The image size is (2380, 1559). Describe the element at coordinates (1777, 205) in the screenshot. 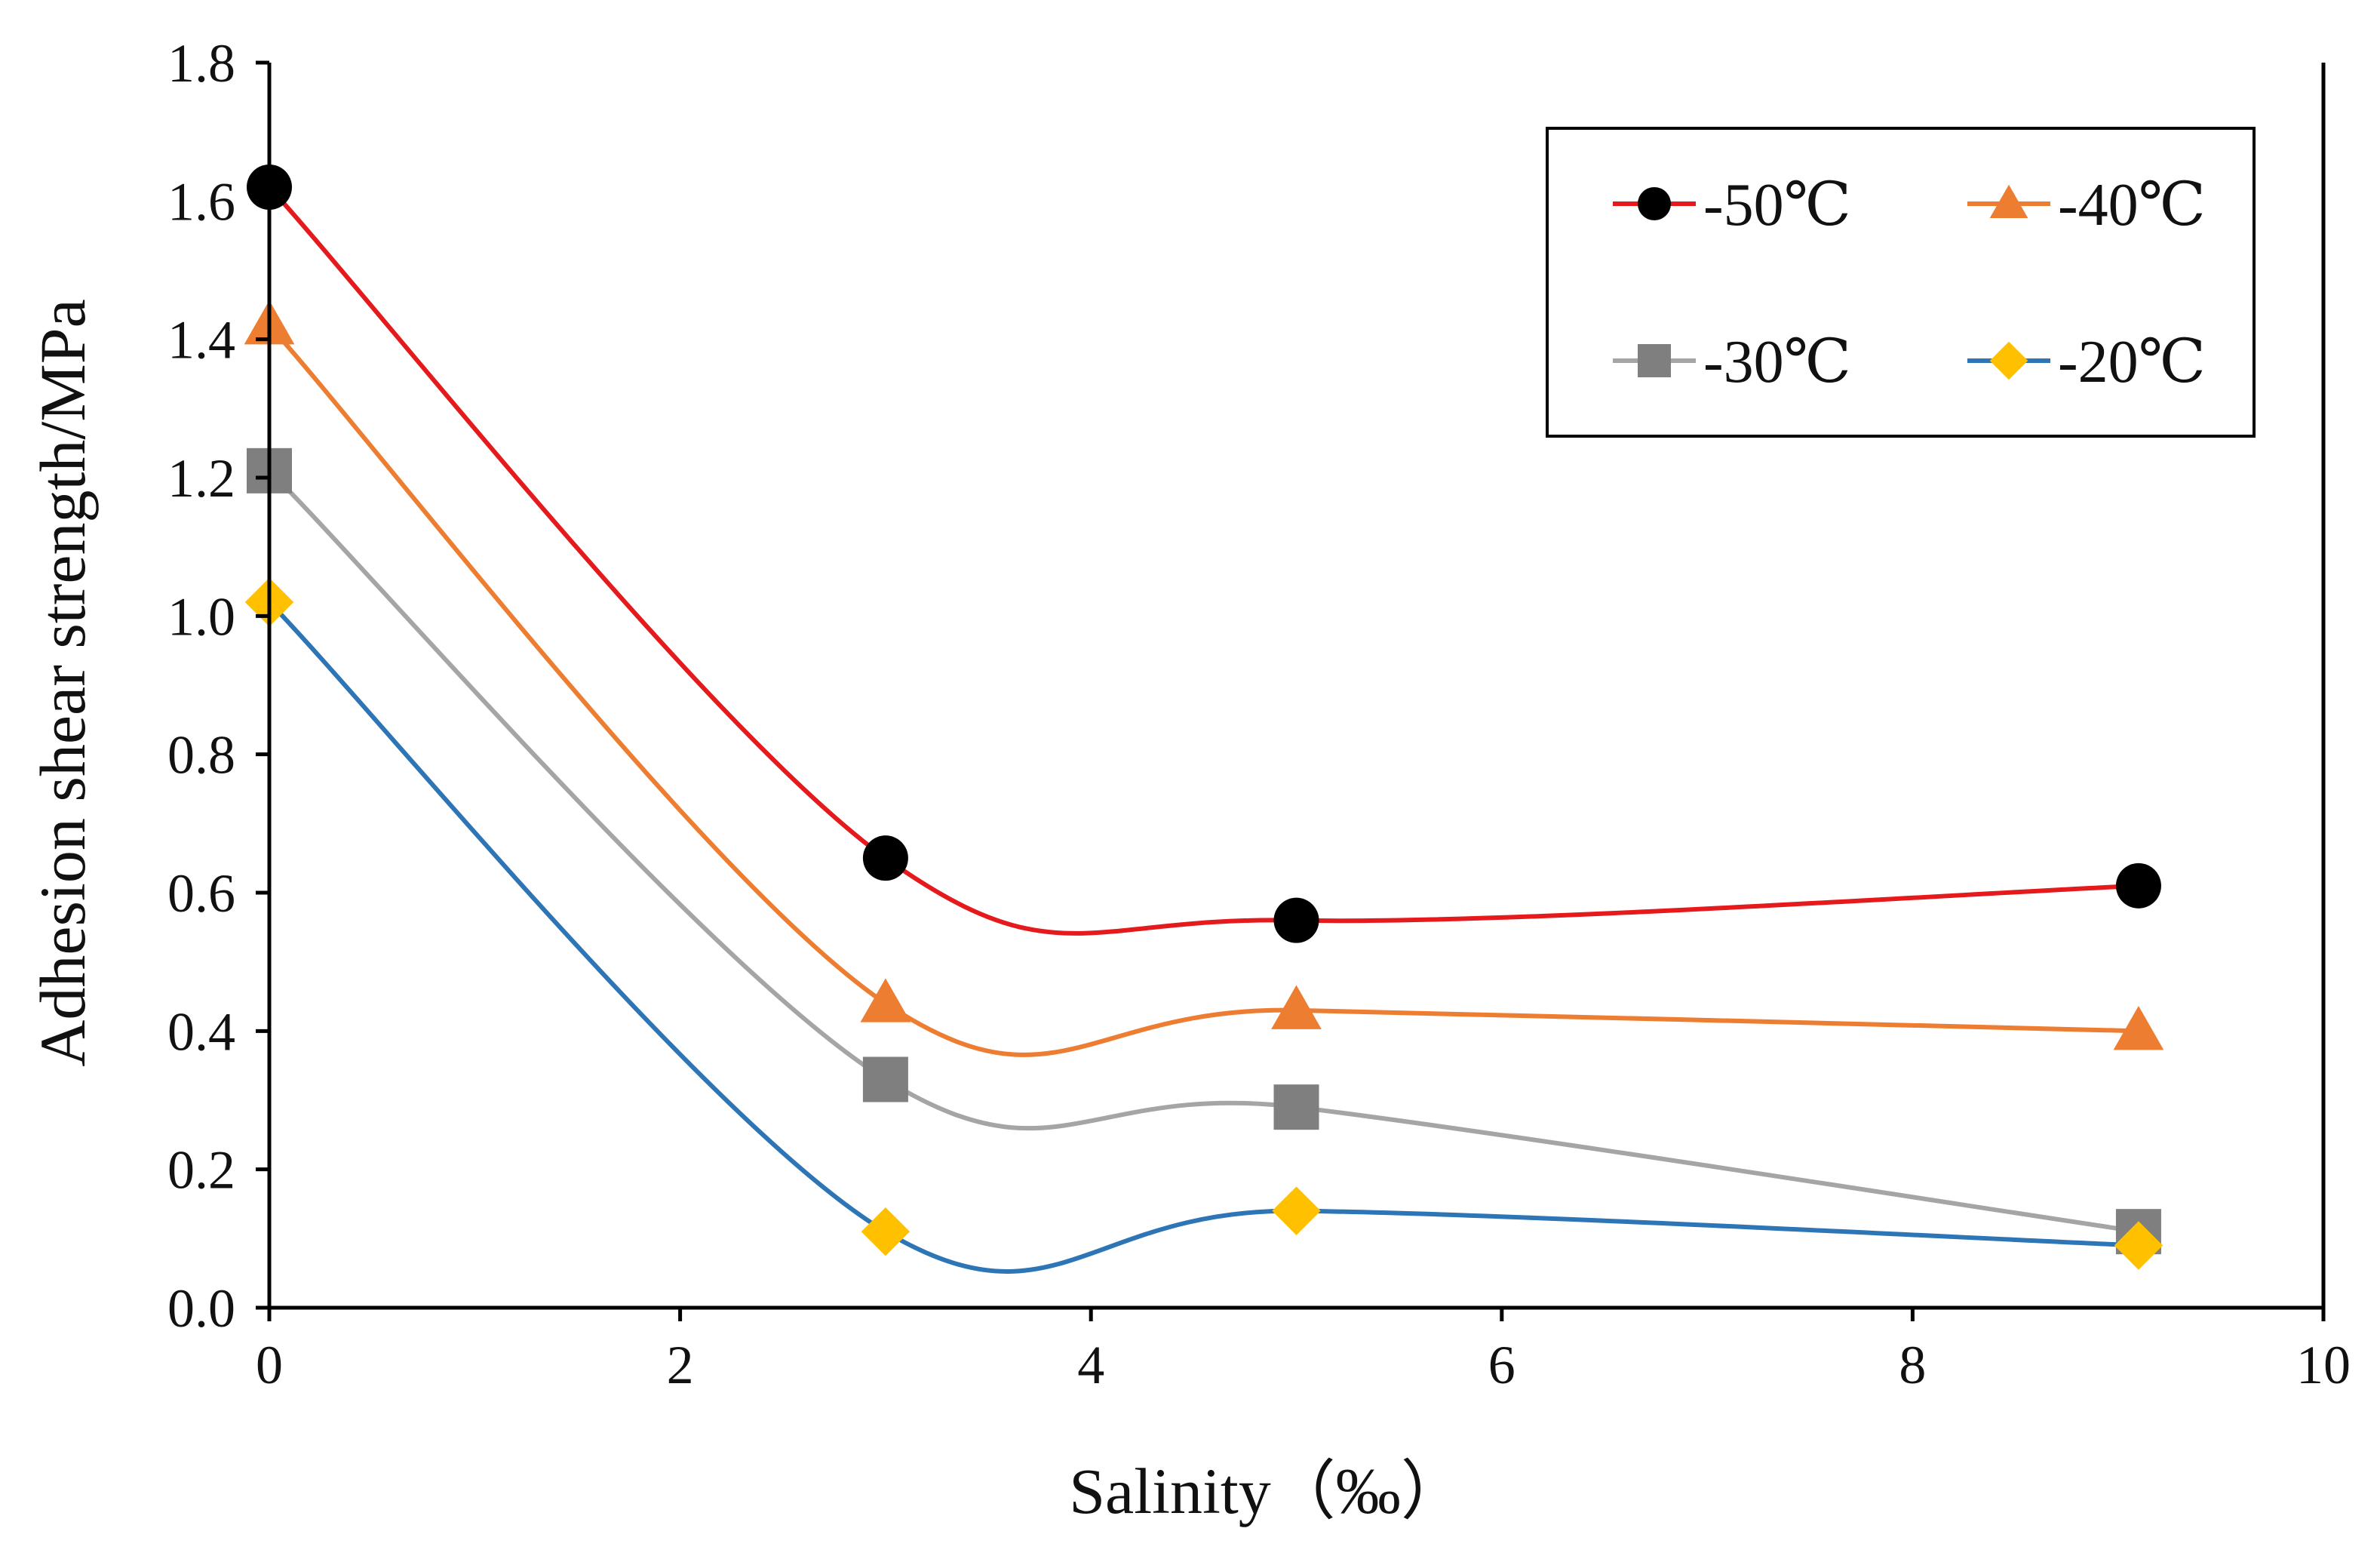

I see `legend-label: -50℃` at that location.